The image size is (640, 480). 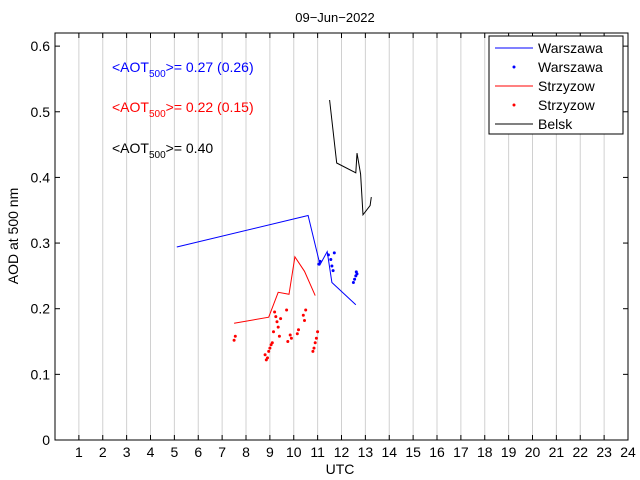 What do you see at coordinates (79, 452) in the screenshot?
I see `x-tick-label: 1` at bounding box center [79, 452].